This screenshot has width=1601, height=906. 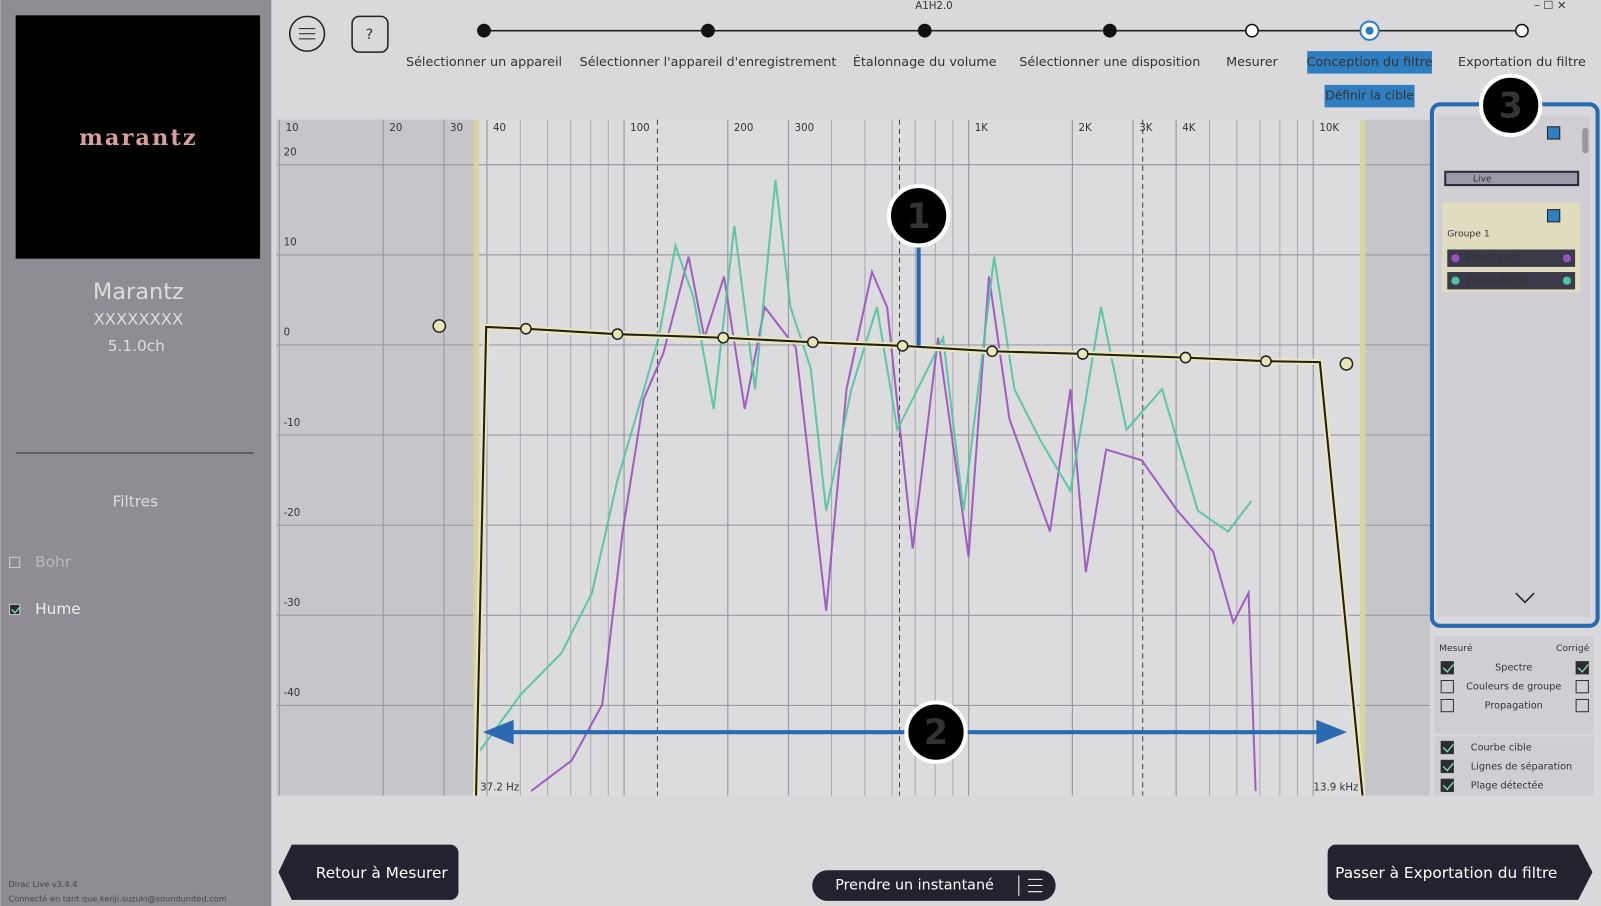 What do you see at coordinates (1585, 140) in the screenshot?
I see `scrollbar` at bounding box center [1585, 140].